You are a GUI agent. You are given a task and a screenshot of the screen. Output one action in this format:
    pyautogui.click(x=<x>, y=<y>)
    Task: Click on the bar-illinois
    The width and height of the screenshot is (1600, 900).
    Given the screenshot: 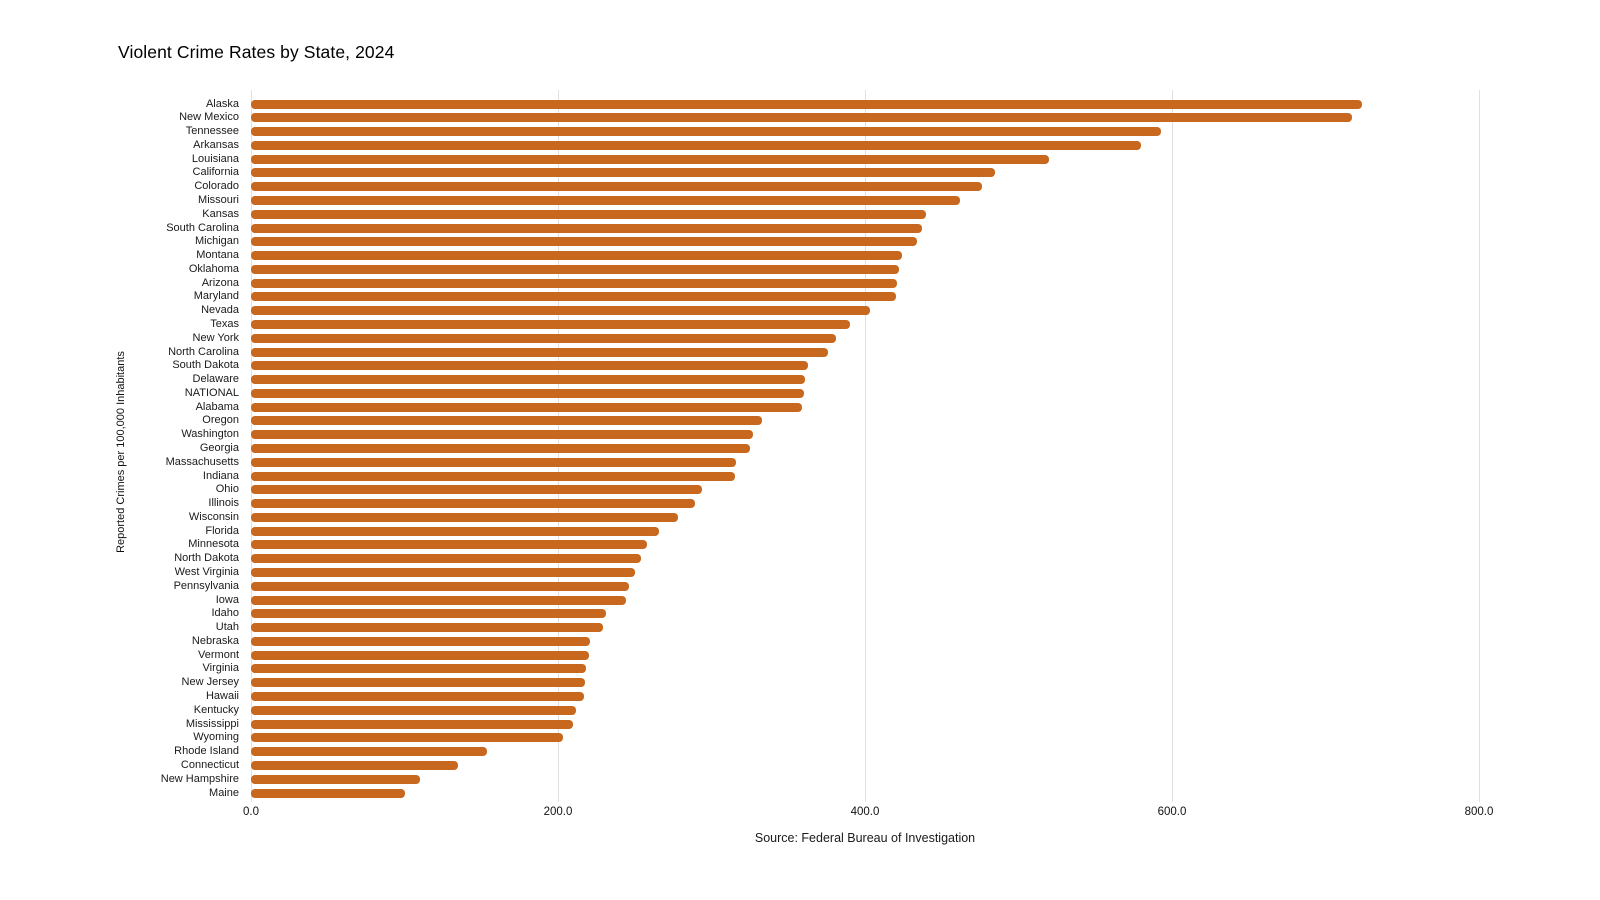 What is the action you would take?
    pyautogui.click(x=473, y=504)
    